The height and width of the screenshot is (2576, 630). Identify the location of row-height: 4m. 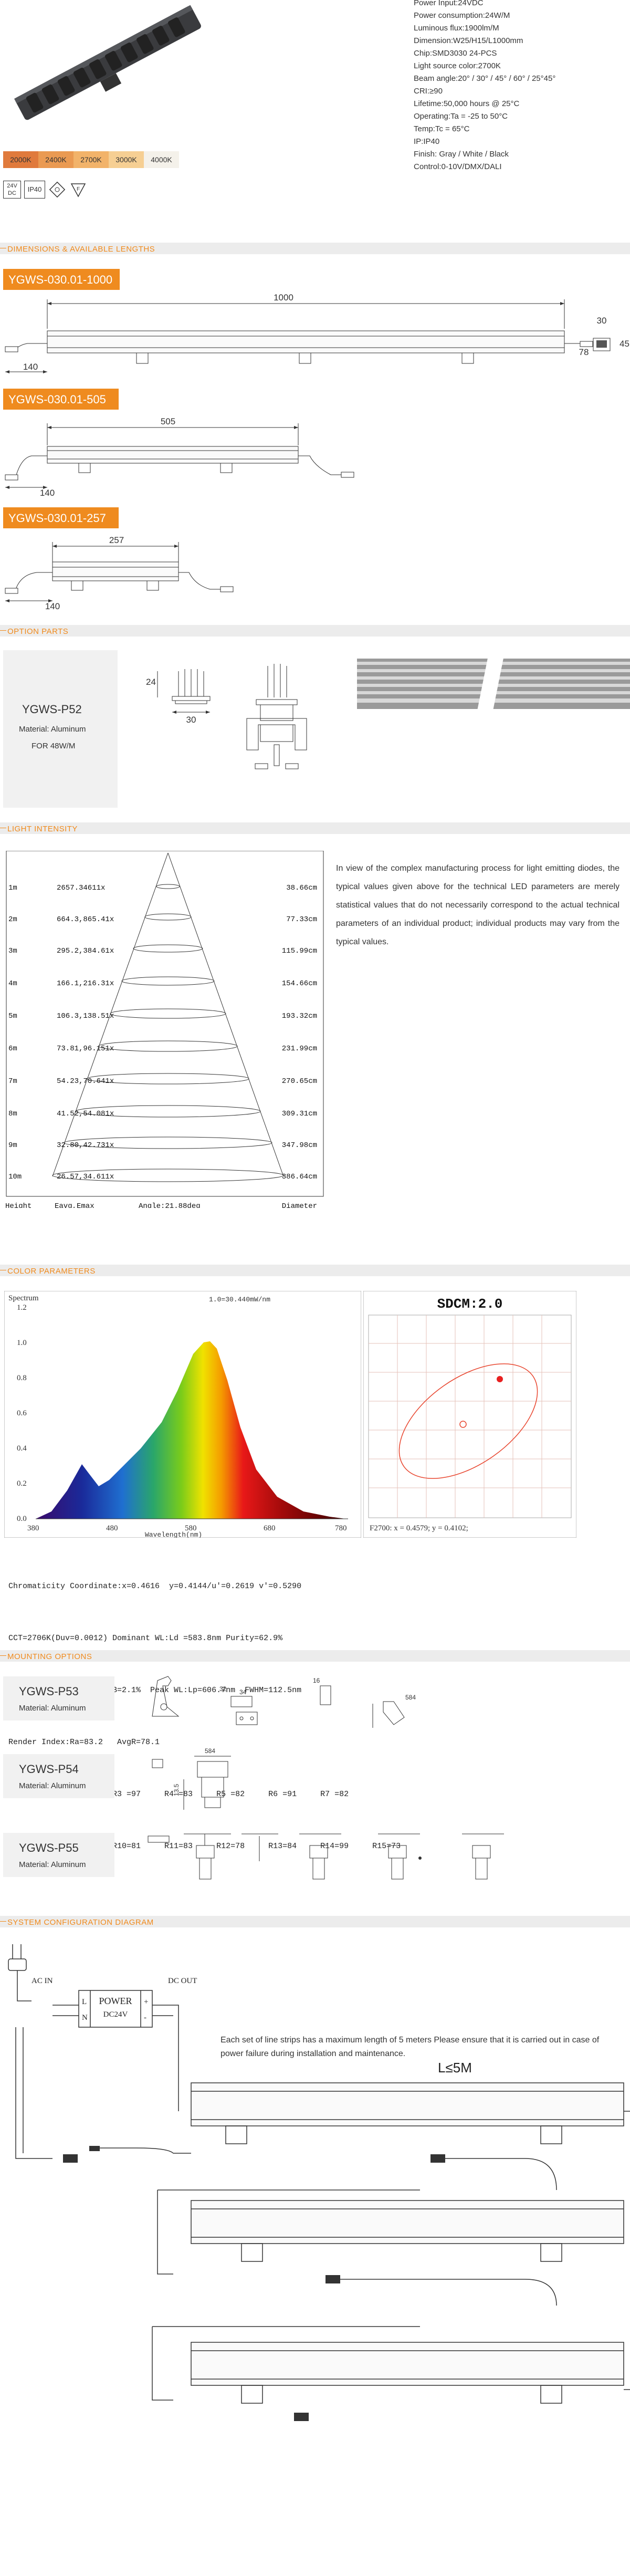
(12, 983).